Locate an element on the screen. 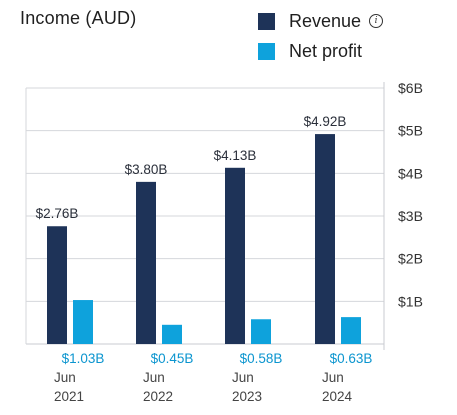 Image resolution: width=457 pixels, height=415 pixels. data-label-net-profit: $0.63B is located at coordinates (351, 358).